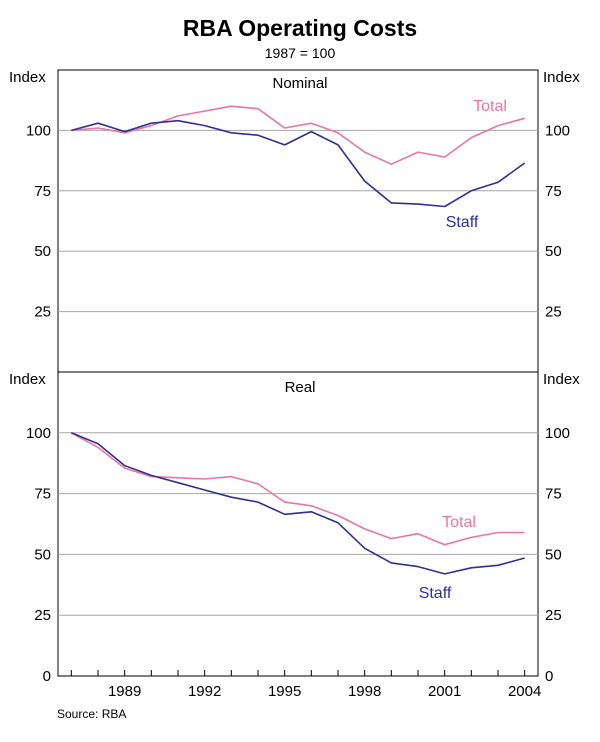 This screenshot has height=742, width=600. I want to click on nominal-staff-line, so click(298, 163).